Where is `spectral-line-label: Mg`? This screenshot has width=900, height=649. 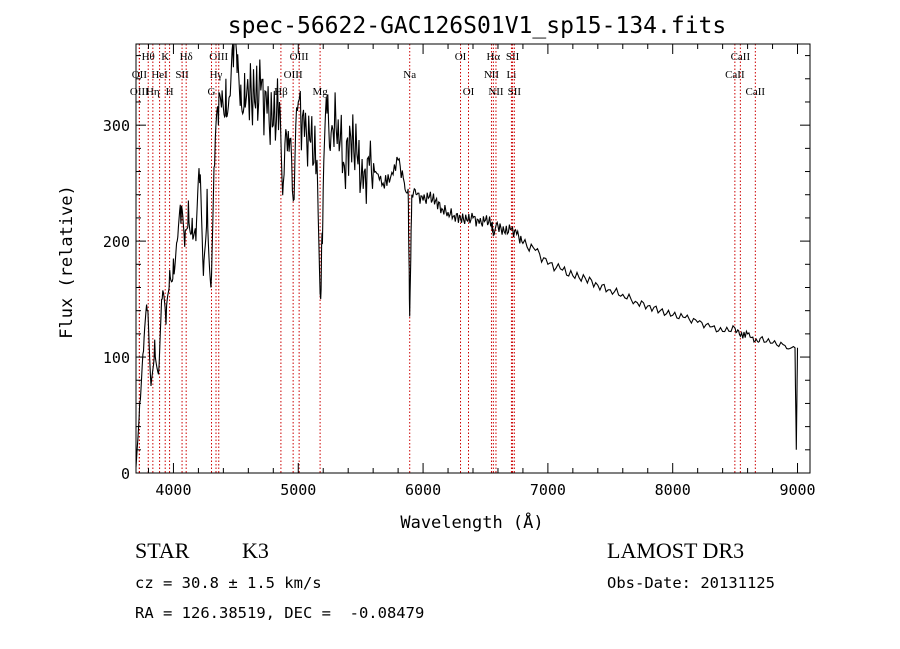
spectral-line-label: Mg is located at coordinates (320, 92).